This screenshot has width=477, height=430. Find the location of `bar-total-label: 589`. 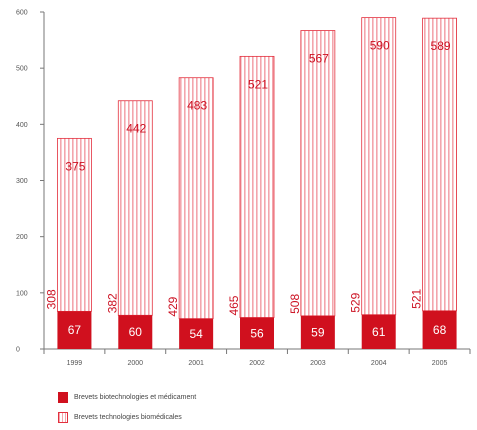

bar-total-label: 589 is located at coordinates (441, 46).